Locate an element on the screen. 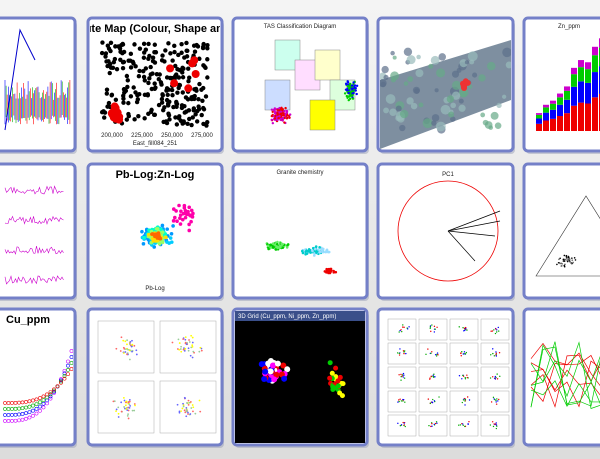 The width and height of the screenshot is (600, 459). thumbnail: Pb-Log:Zn-Log Pb-Log is located at coordinates (155, 231).